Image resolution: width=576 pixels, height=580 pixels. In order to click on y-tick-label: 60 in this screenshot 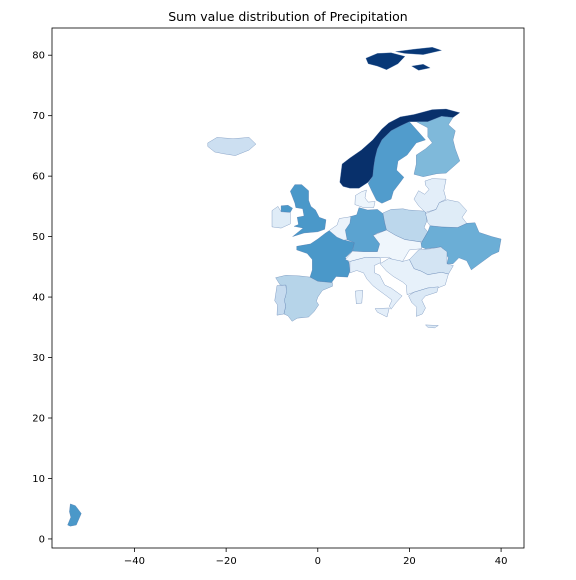, I will do `click(38, 177)`.